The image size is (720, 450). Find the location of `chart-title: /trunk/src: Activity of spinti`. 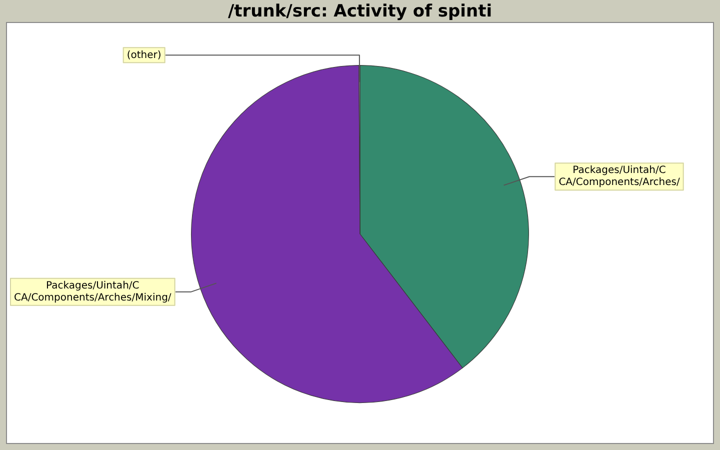

chart-title: /trunk/src: Activity of spinti is located at coordinates (360, 12).